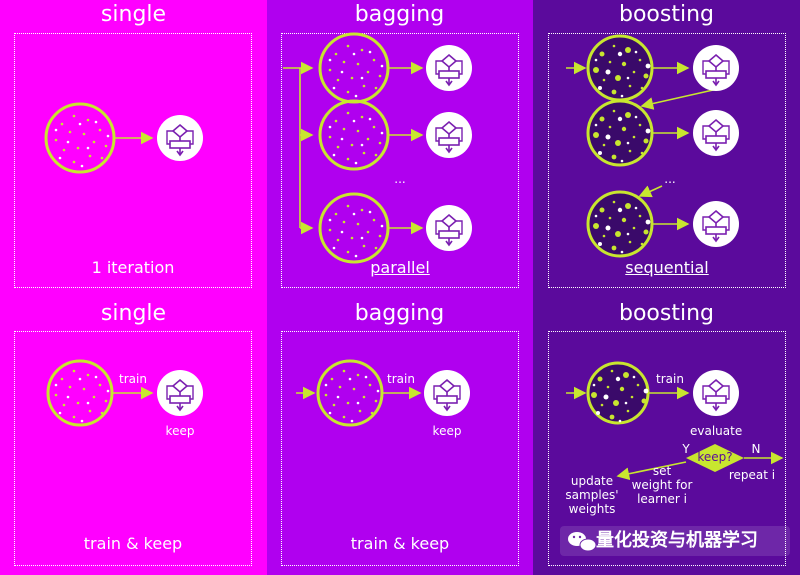 The image size is (800, 575). What do you see at coordinates (447, 431) in the screenshot?
I see `bottom-bagging-keep-label: keep` at bounding box center [447, 431].